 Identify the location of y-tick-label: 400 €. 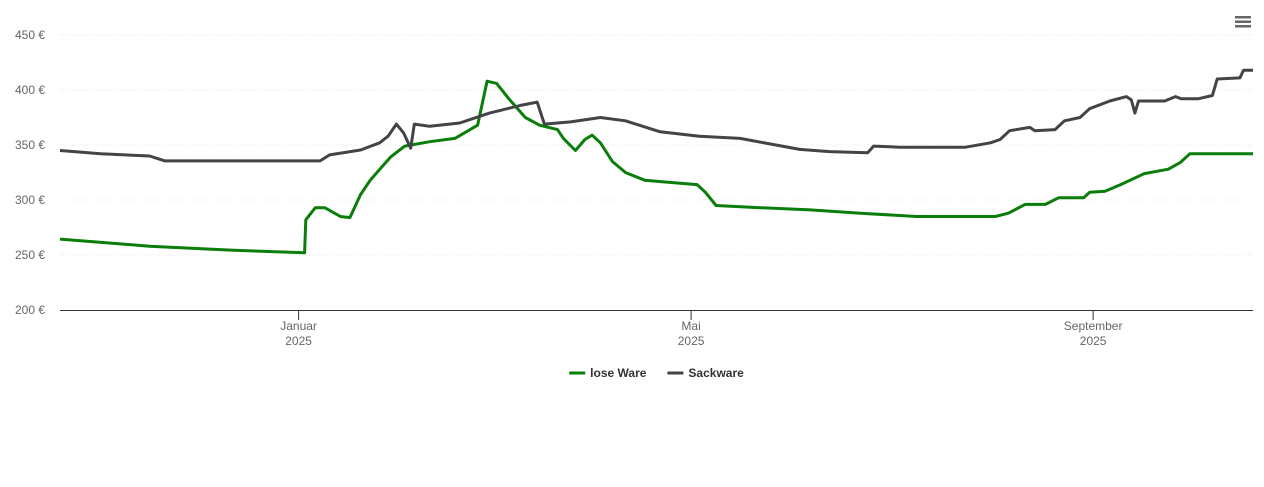
(30, 90).